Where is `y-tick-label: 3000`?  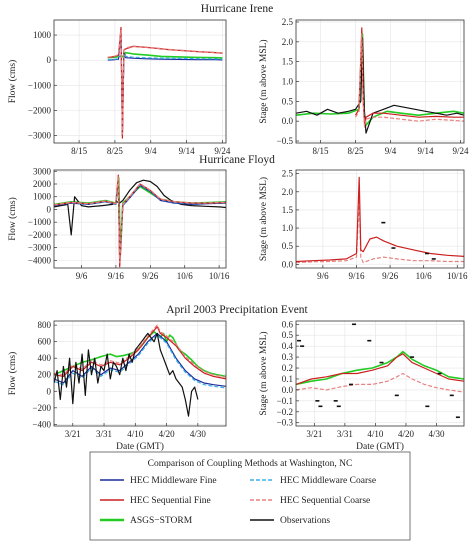
y-tick-label: 3000 is located at coordinates (42, 171).